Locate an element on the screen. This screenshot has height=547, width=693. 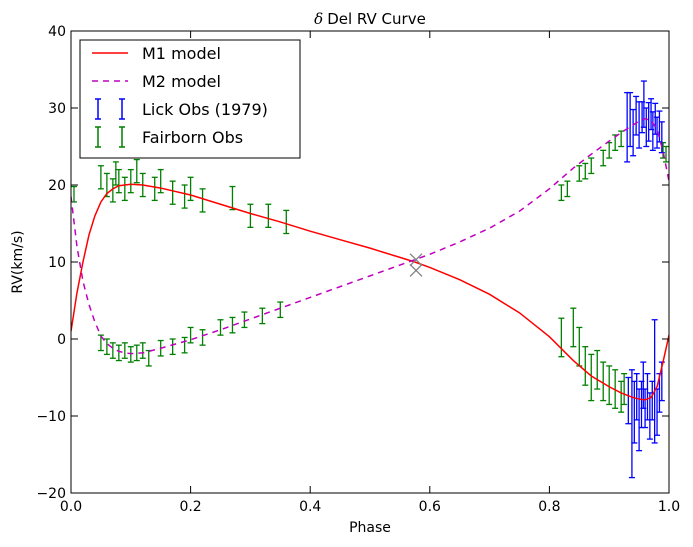
legend-box is located at coordinates (190, 99).